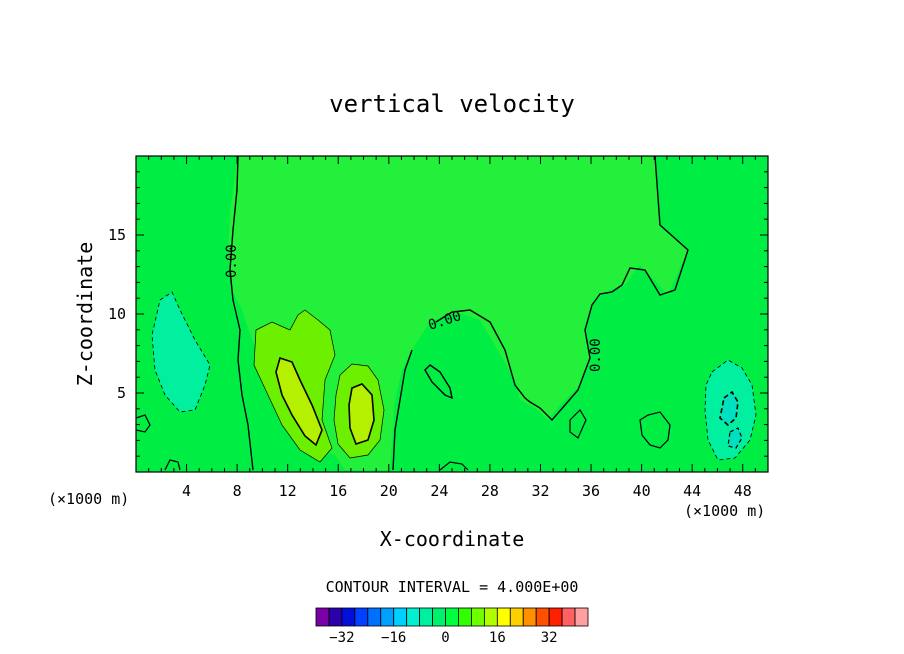 Image resolution: width=904 pixels, height=654 pixels. I want to click on x-tick-label: 44, so click(692, 491).